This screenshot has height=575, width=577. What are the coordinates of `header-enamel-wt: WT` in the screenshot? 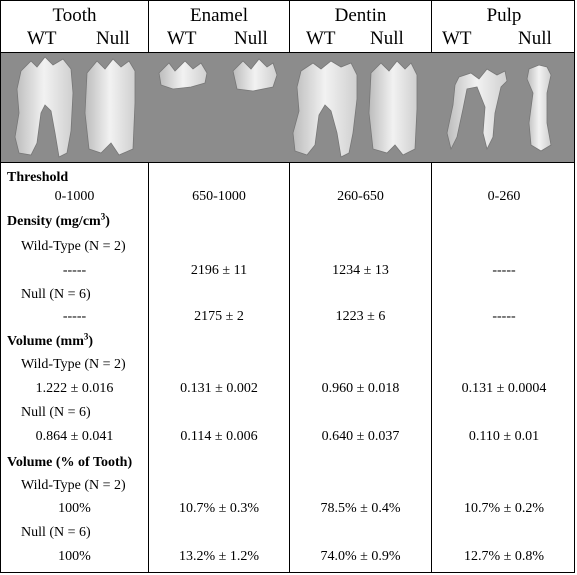 It's located at (182, 38).